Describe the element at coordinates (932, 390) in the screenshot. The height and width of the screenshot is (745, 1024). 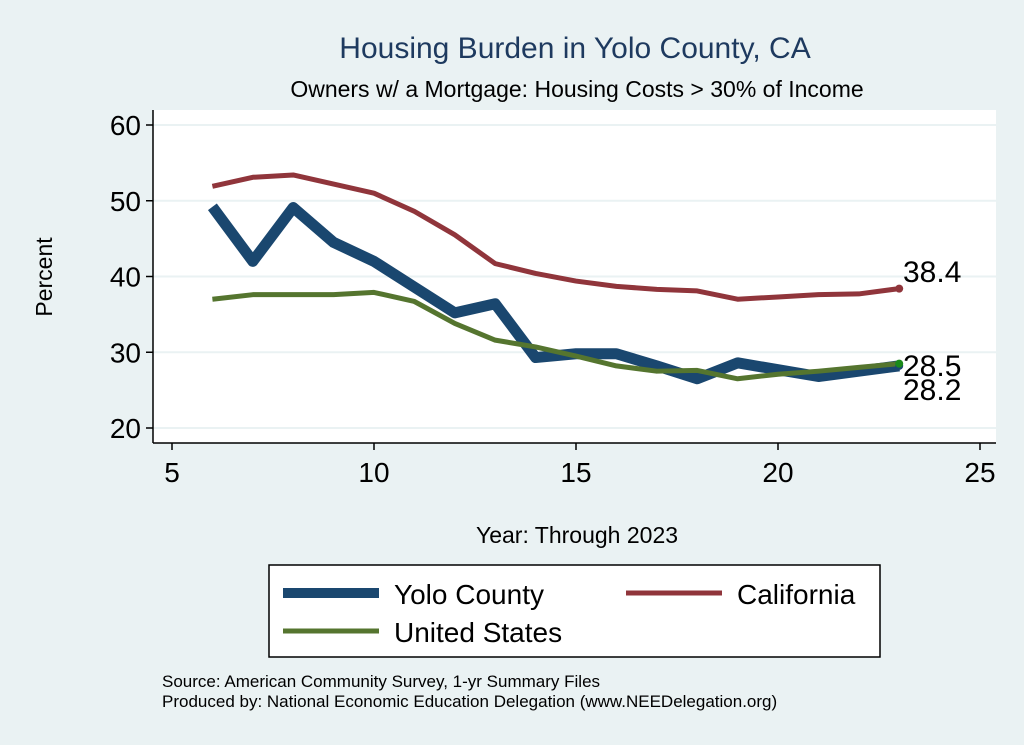
I see `end-label-yolo: 28.2` at that location.